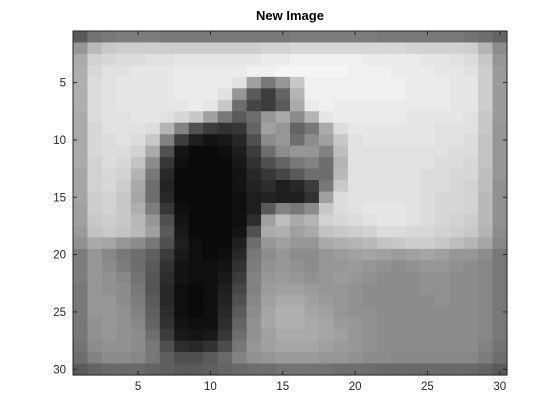 Image resolution: width=560 pixels, height=420 pixels. What do you see at coordinates (499, 387) in the screenshot?
I see `x-tick-label: 30` at bounding box center [499, 387].